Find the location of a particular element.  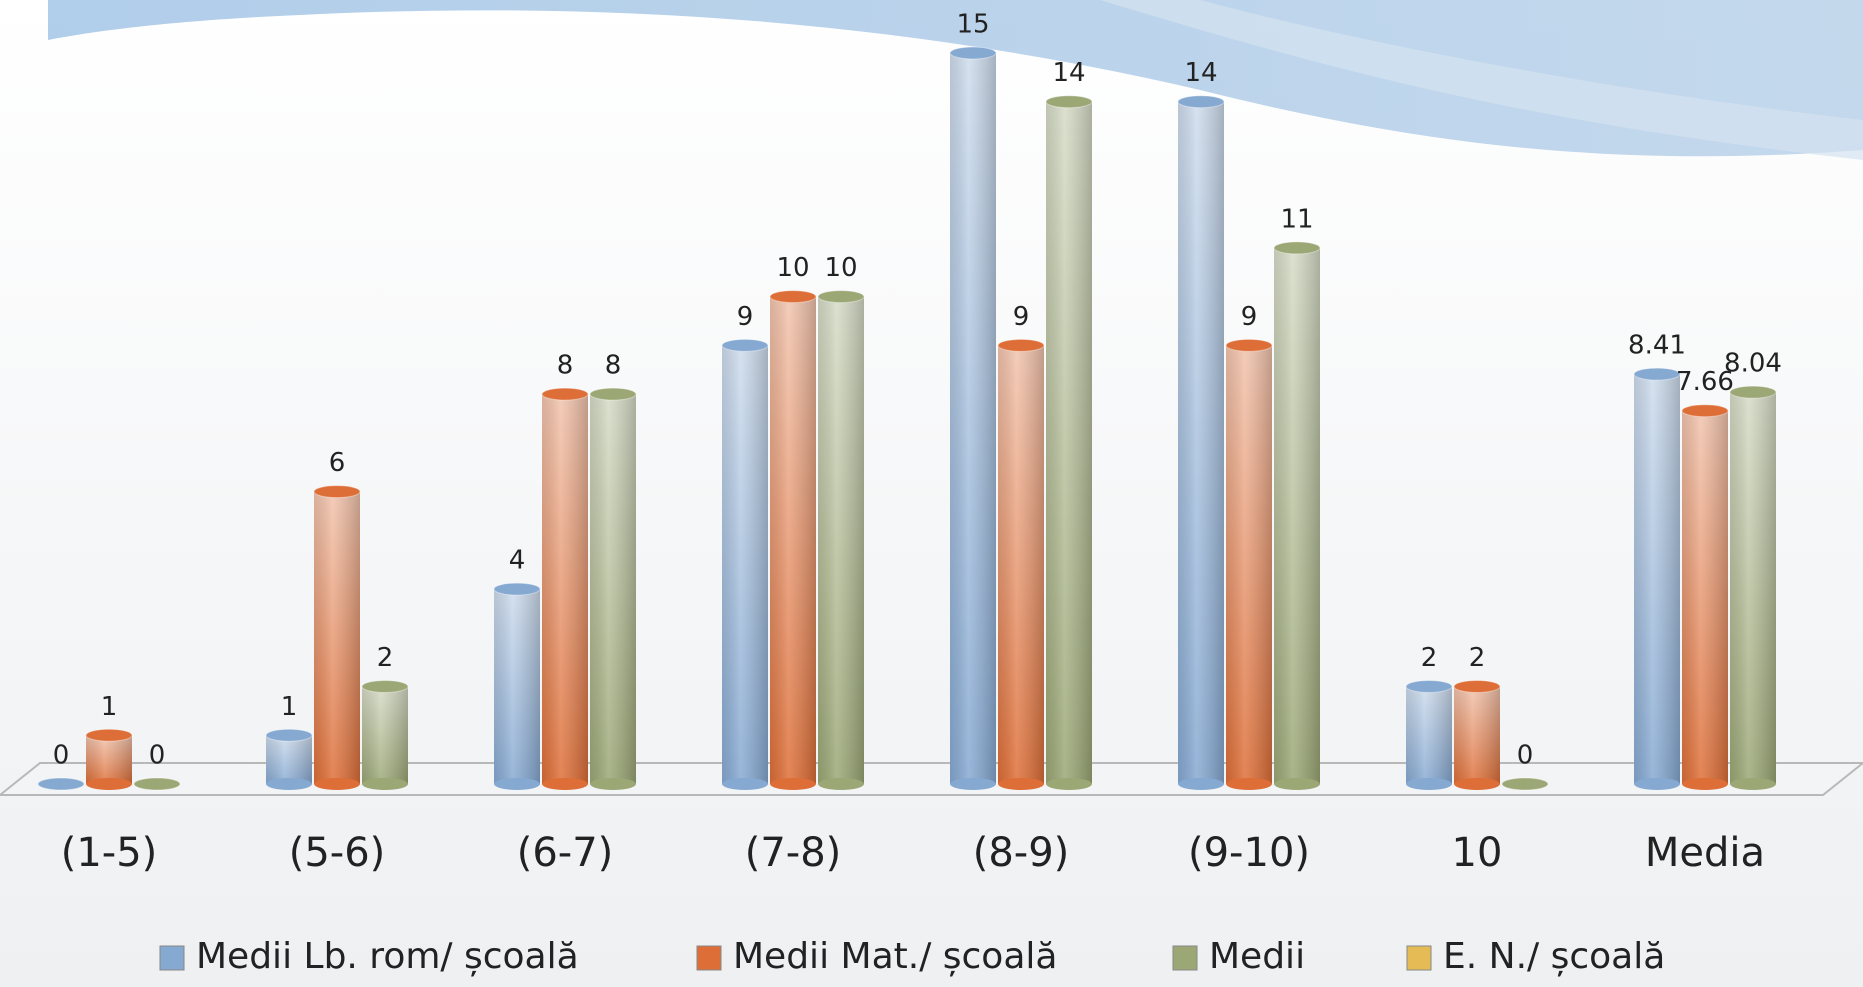

x-tick-label: 10 is located at coordinates (1477, 853).